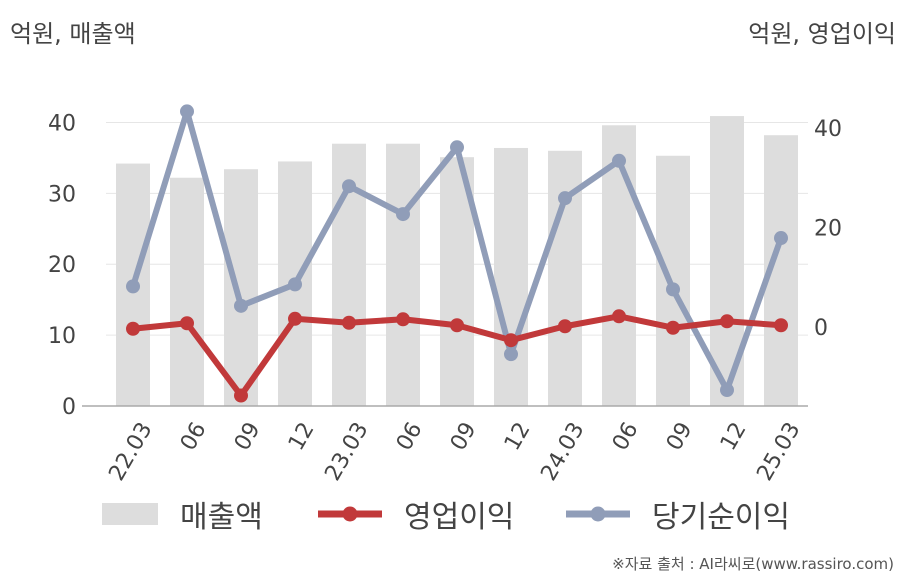 The image size is (908, 580). Describe the element at coordinates (598, 514) in the screenshot. I see `legend-swatch-net-income` at that location.